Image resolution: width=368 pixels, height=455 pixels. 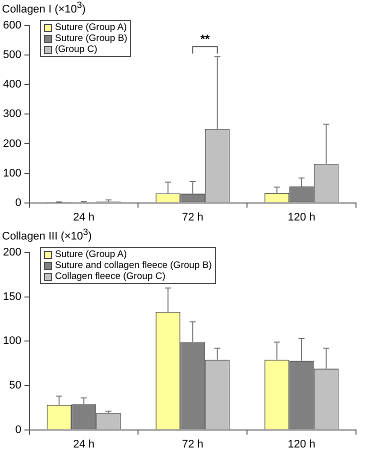 I want to click on annotation: **, so click(x=205, y=39).